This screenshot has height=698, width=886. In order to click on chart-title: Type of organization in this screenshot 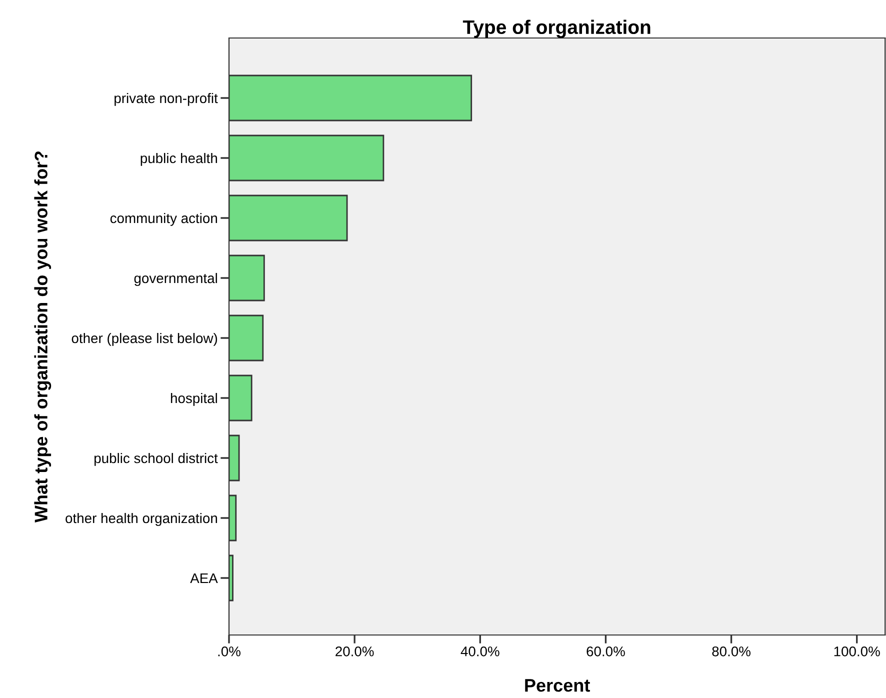, I will do `click(556, 29)`.